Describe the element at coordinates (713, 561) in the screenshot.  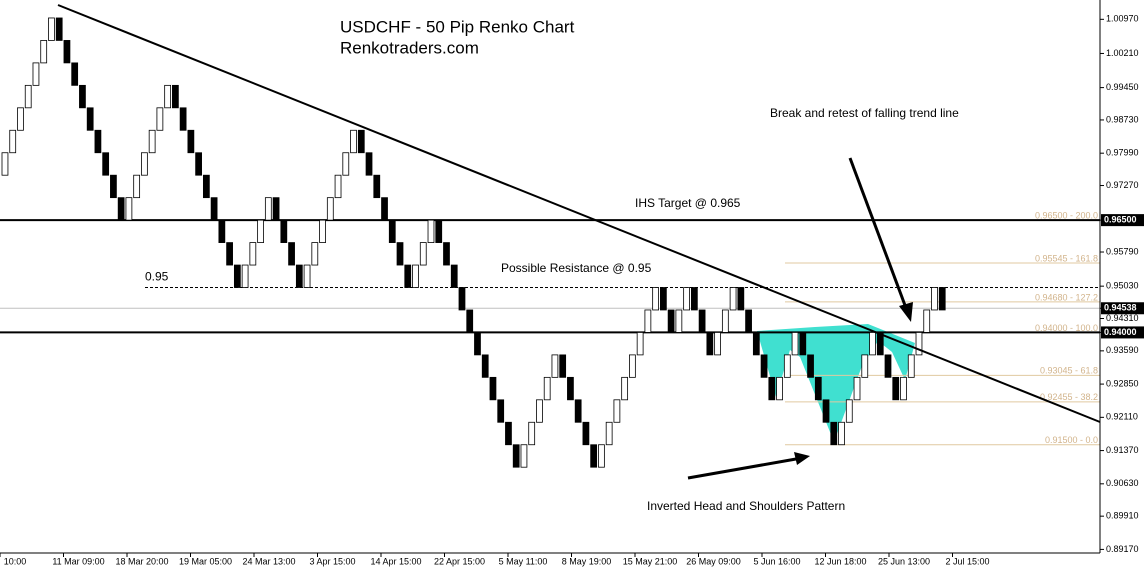
I see `x-tick-label: 26 May 09:00` at that location.